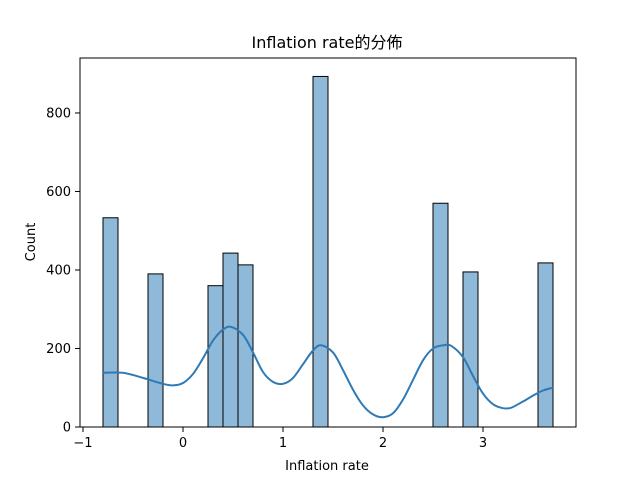 The image size is (640, 480). I want to click on x-tick-label: 3, so click(483, 443).